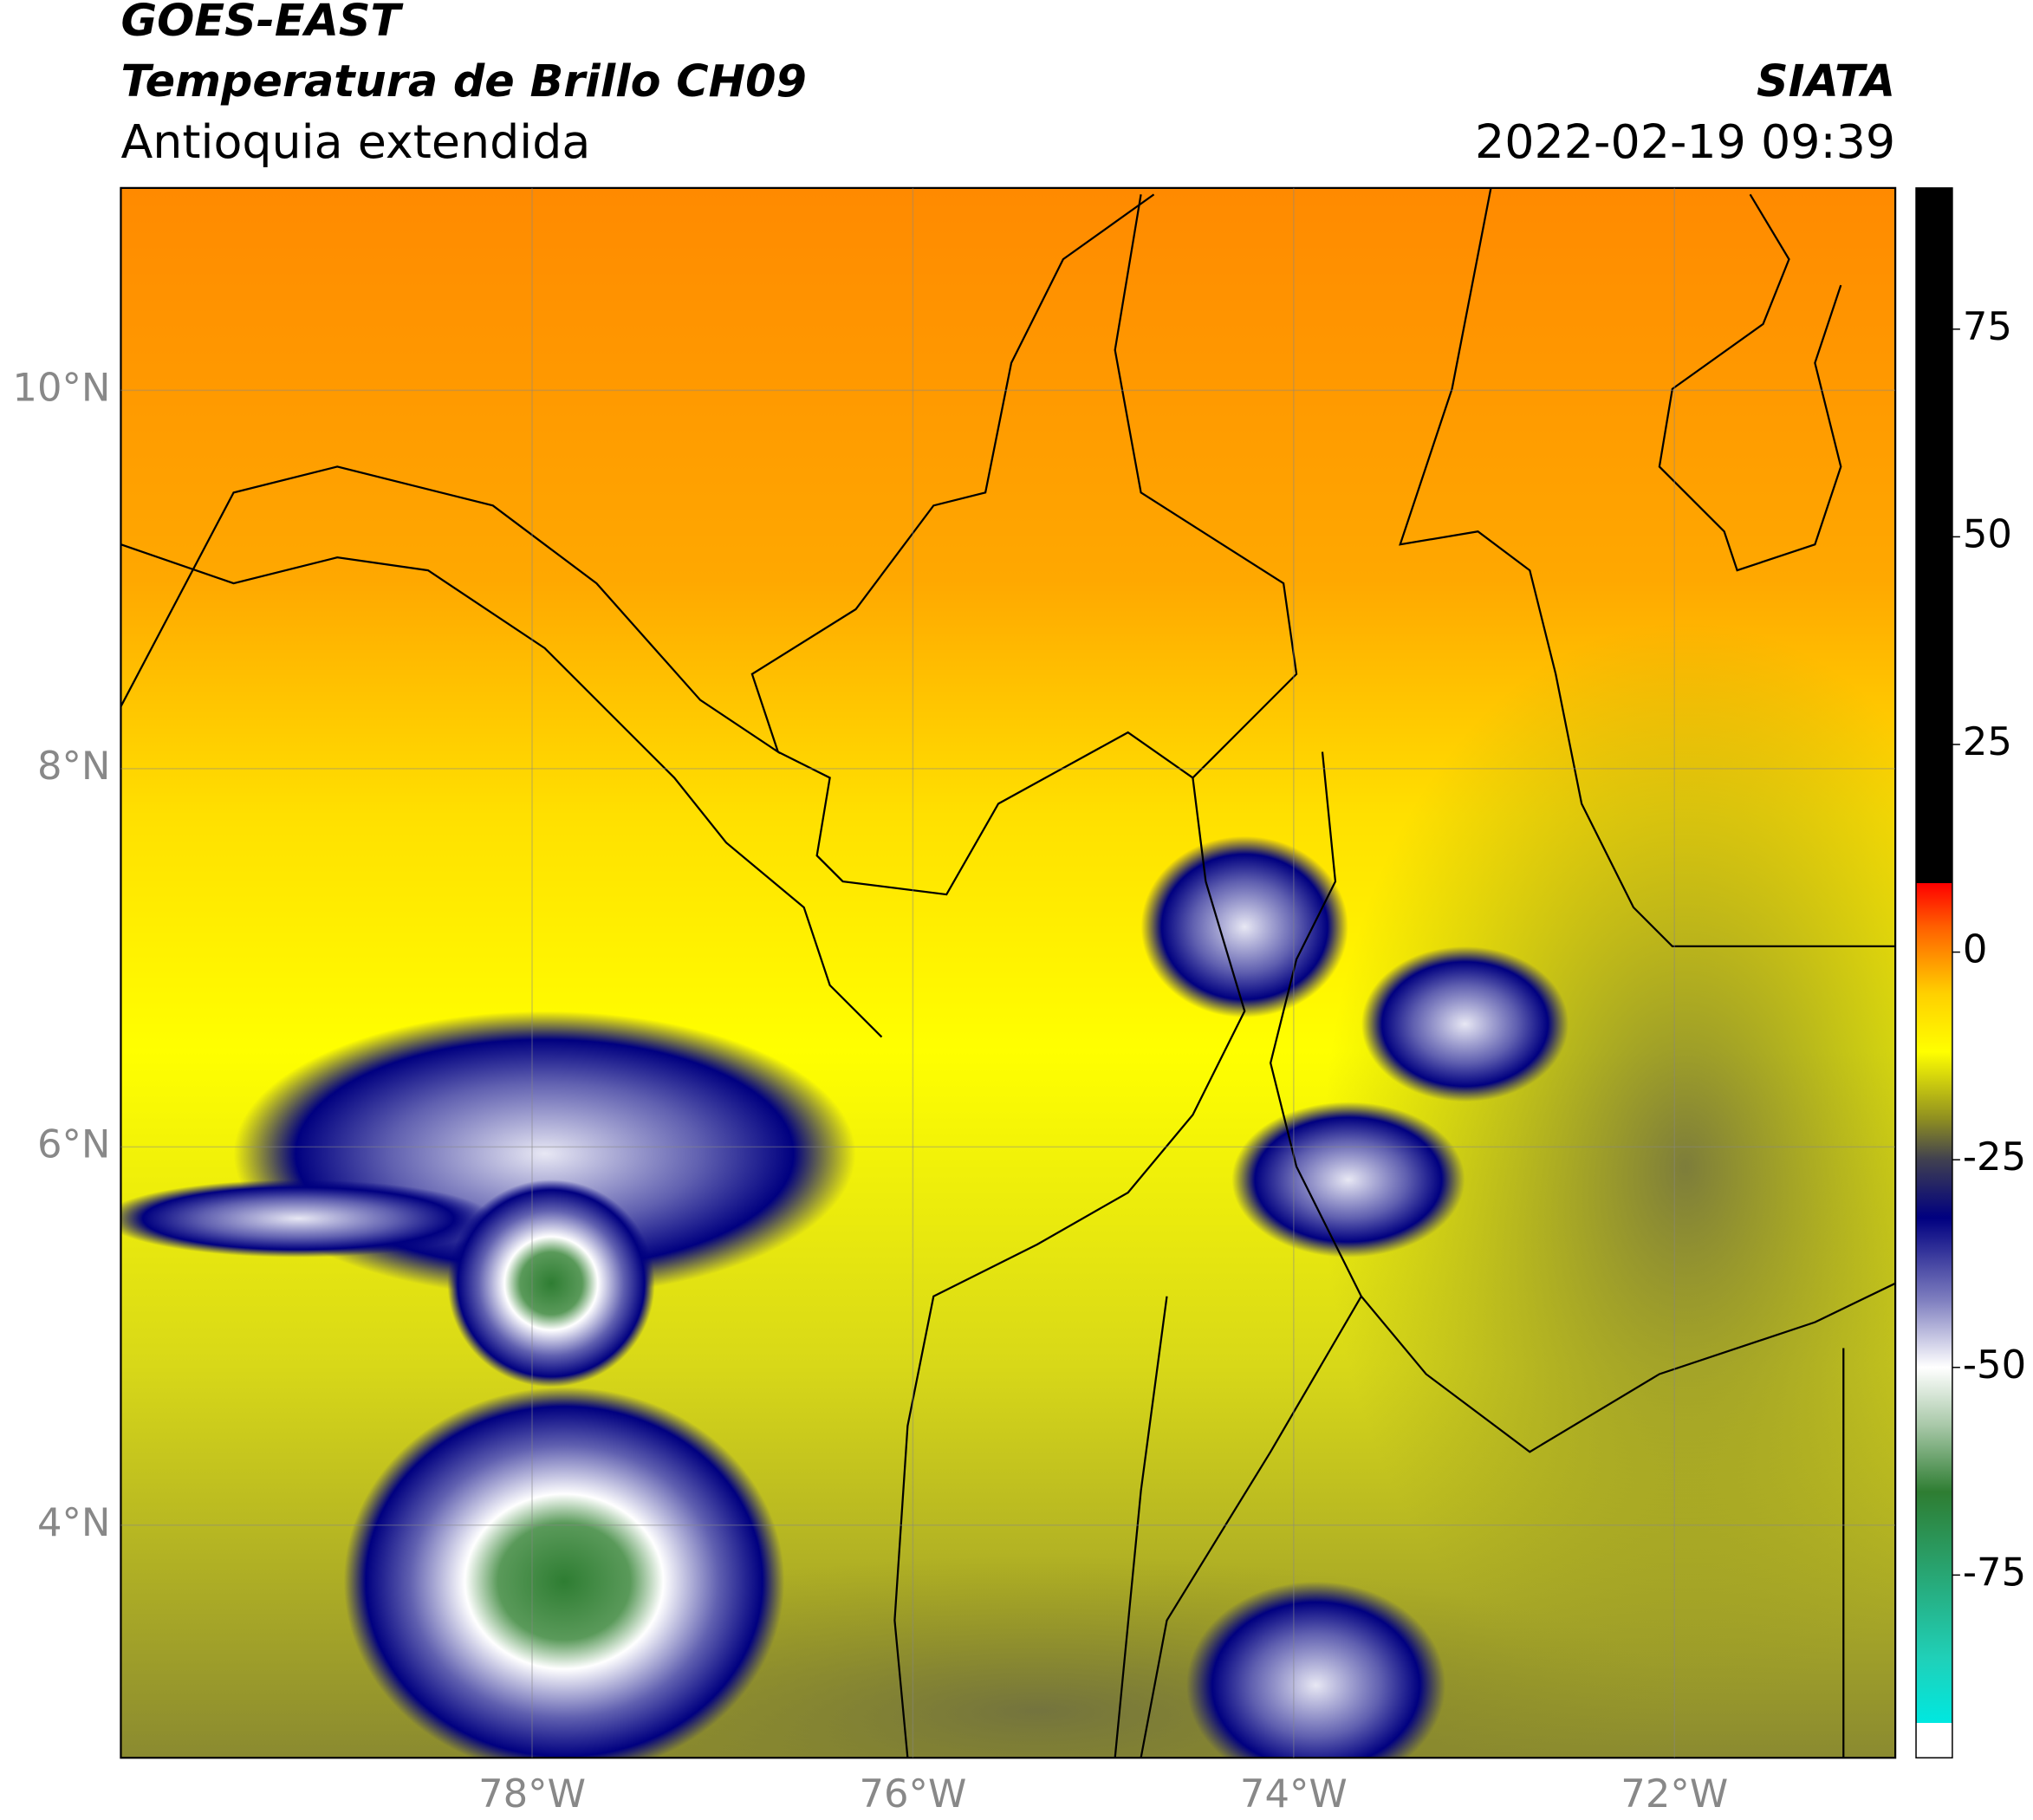 Image resolution: width=2033 pixels, height=1820 pixels. Describe the element at coordinates (532, 1794) in the screenshot. I see `lon-tick-label: 78°W` at that location.